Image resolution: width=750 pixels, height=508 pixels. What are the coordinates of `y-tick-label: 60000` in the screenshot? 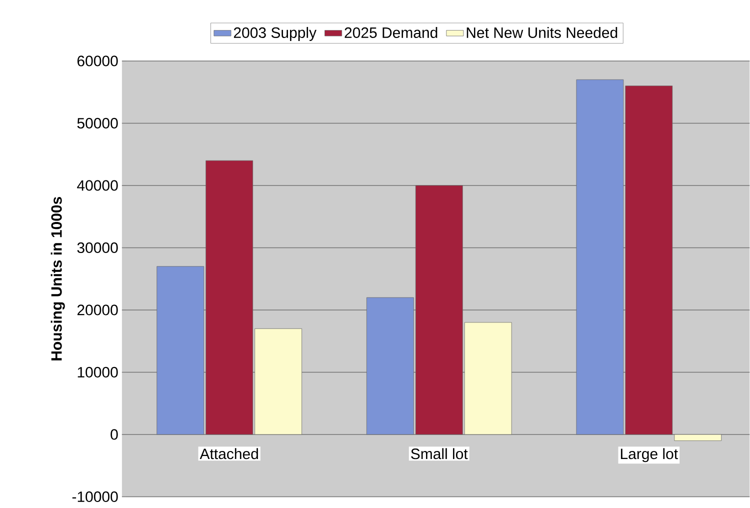 It's located at (97, 61).